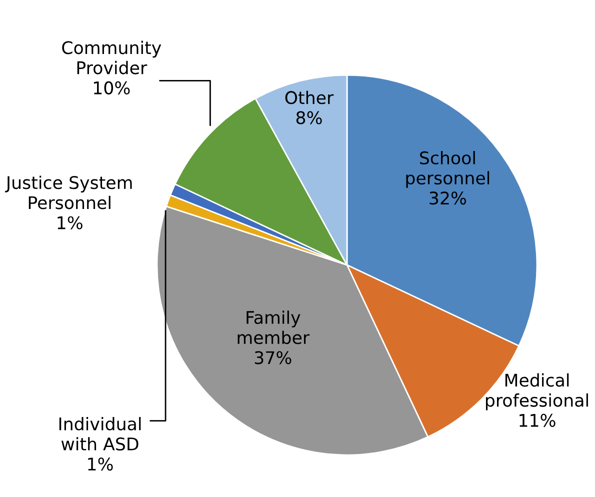 Image resolution: width=595 pixels, height=497 pixels. I want to click on slice-label: Individual with ASD, so click(100, 434).